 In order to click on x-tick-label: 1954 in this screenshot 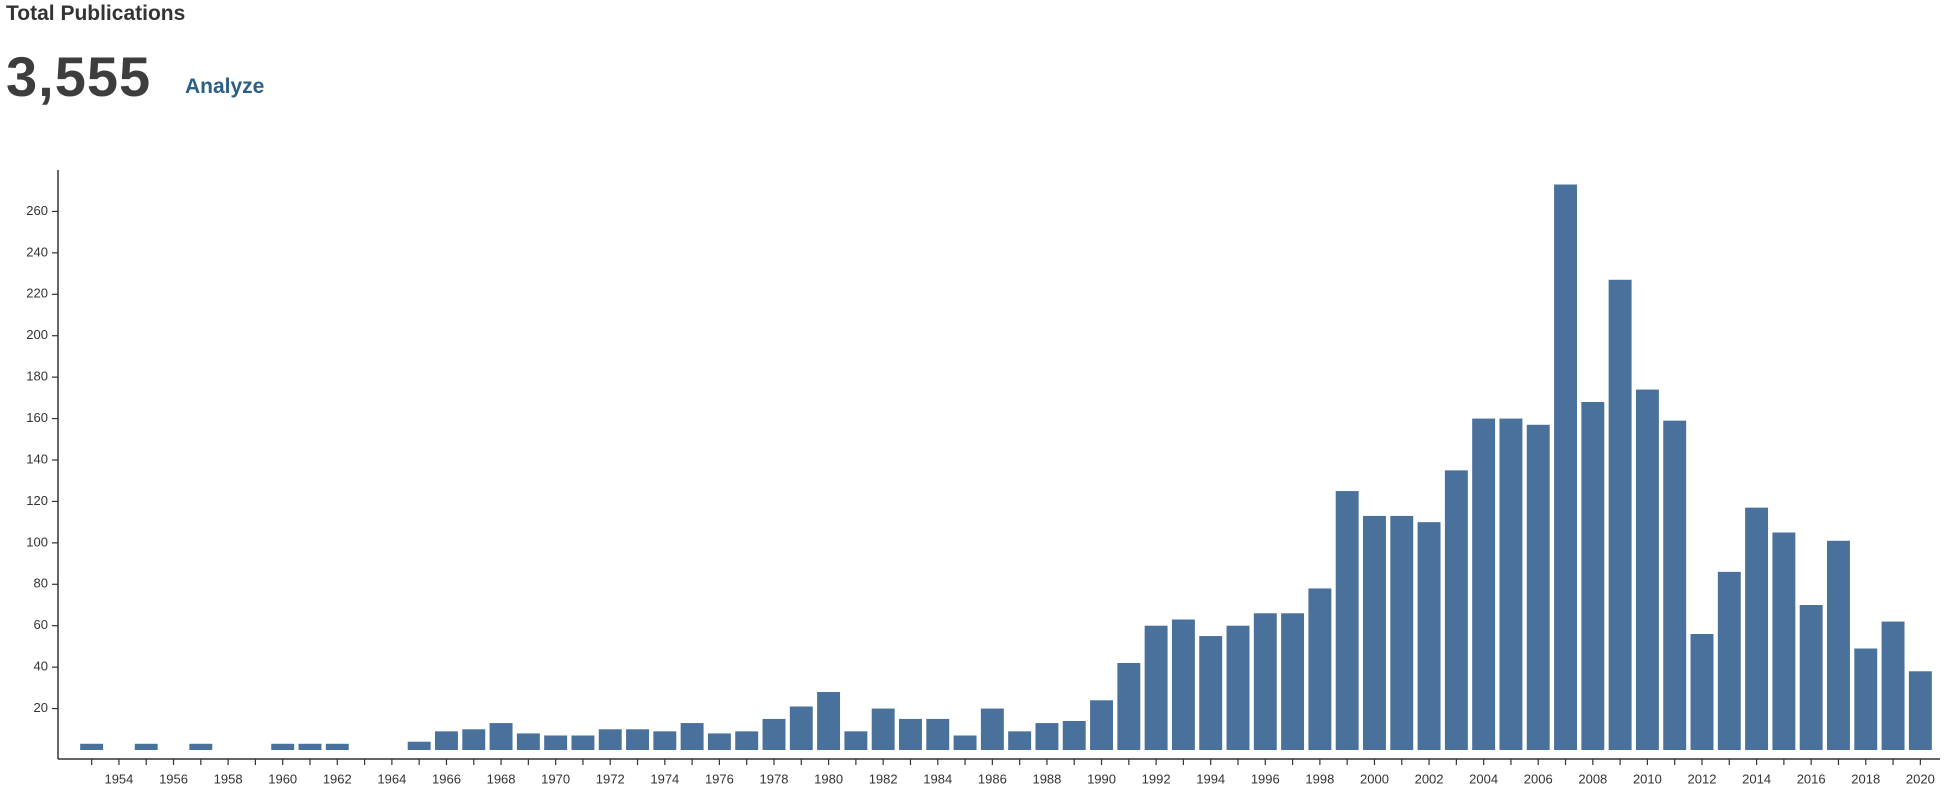, I will do `click(118, 778)`.